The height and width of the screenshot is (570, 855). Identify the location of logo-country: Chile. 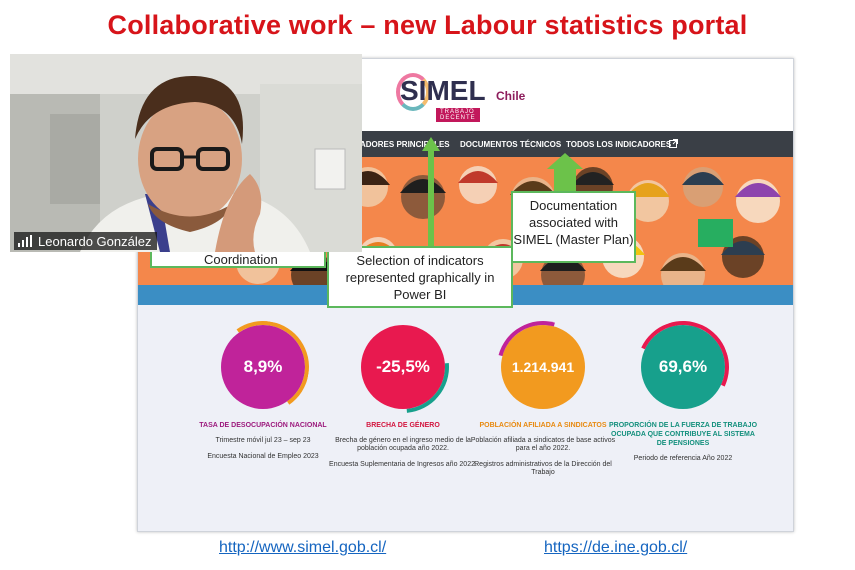
(511, 96).